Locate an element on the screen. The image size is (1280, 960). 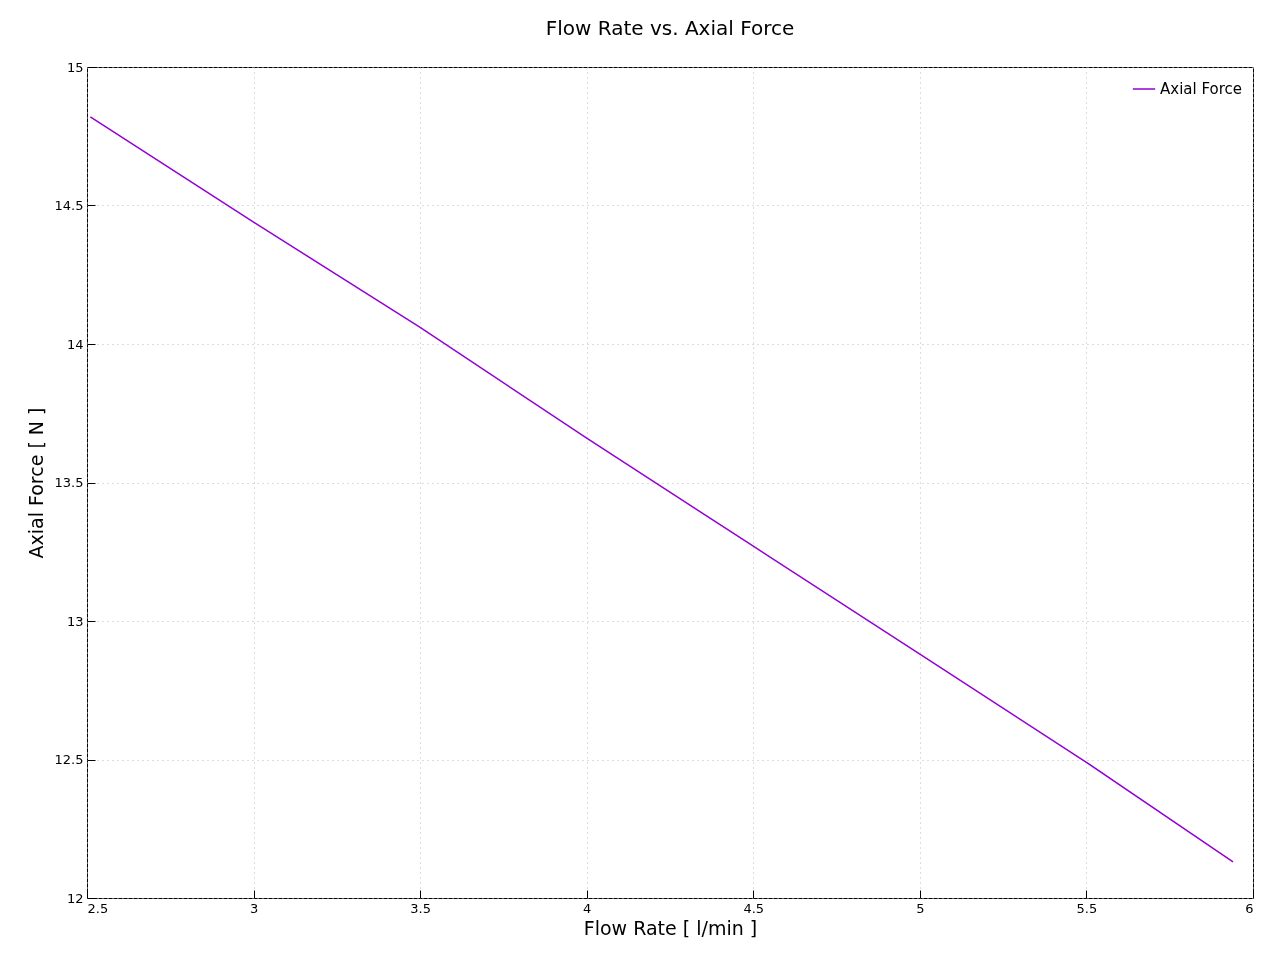
y-tick-label: 12.5 is located at coordinates (69, 759).